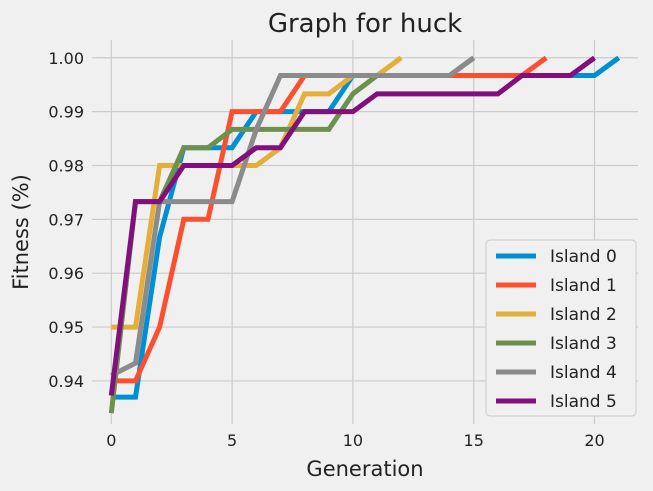 This screenshot has height=491, width=653. What do you see at coordinates (66, 273) in the screenshot?
I see `y-tick-label: 0.96` at bounding box center [66, 273].